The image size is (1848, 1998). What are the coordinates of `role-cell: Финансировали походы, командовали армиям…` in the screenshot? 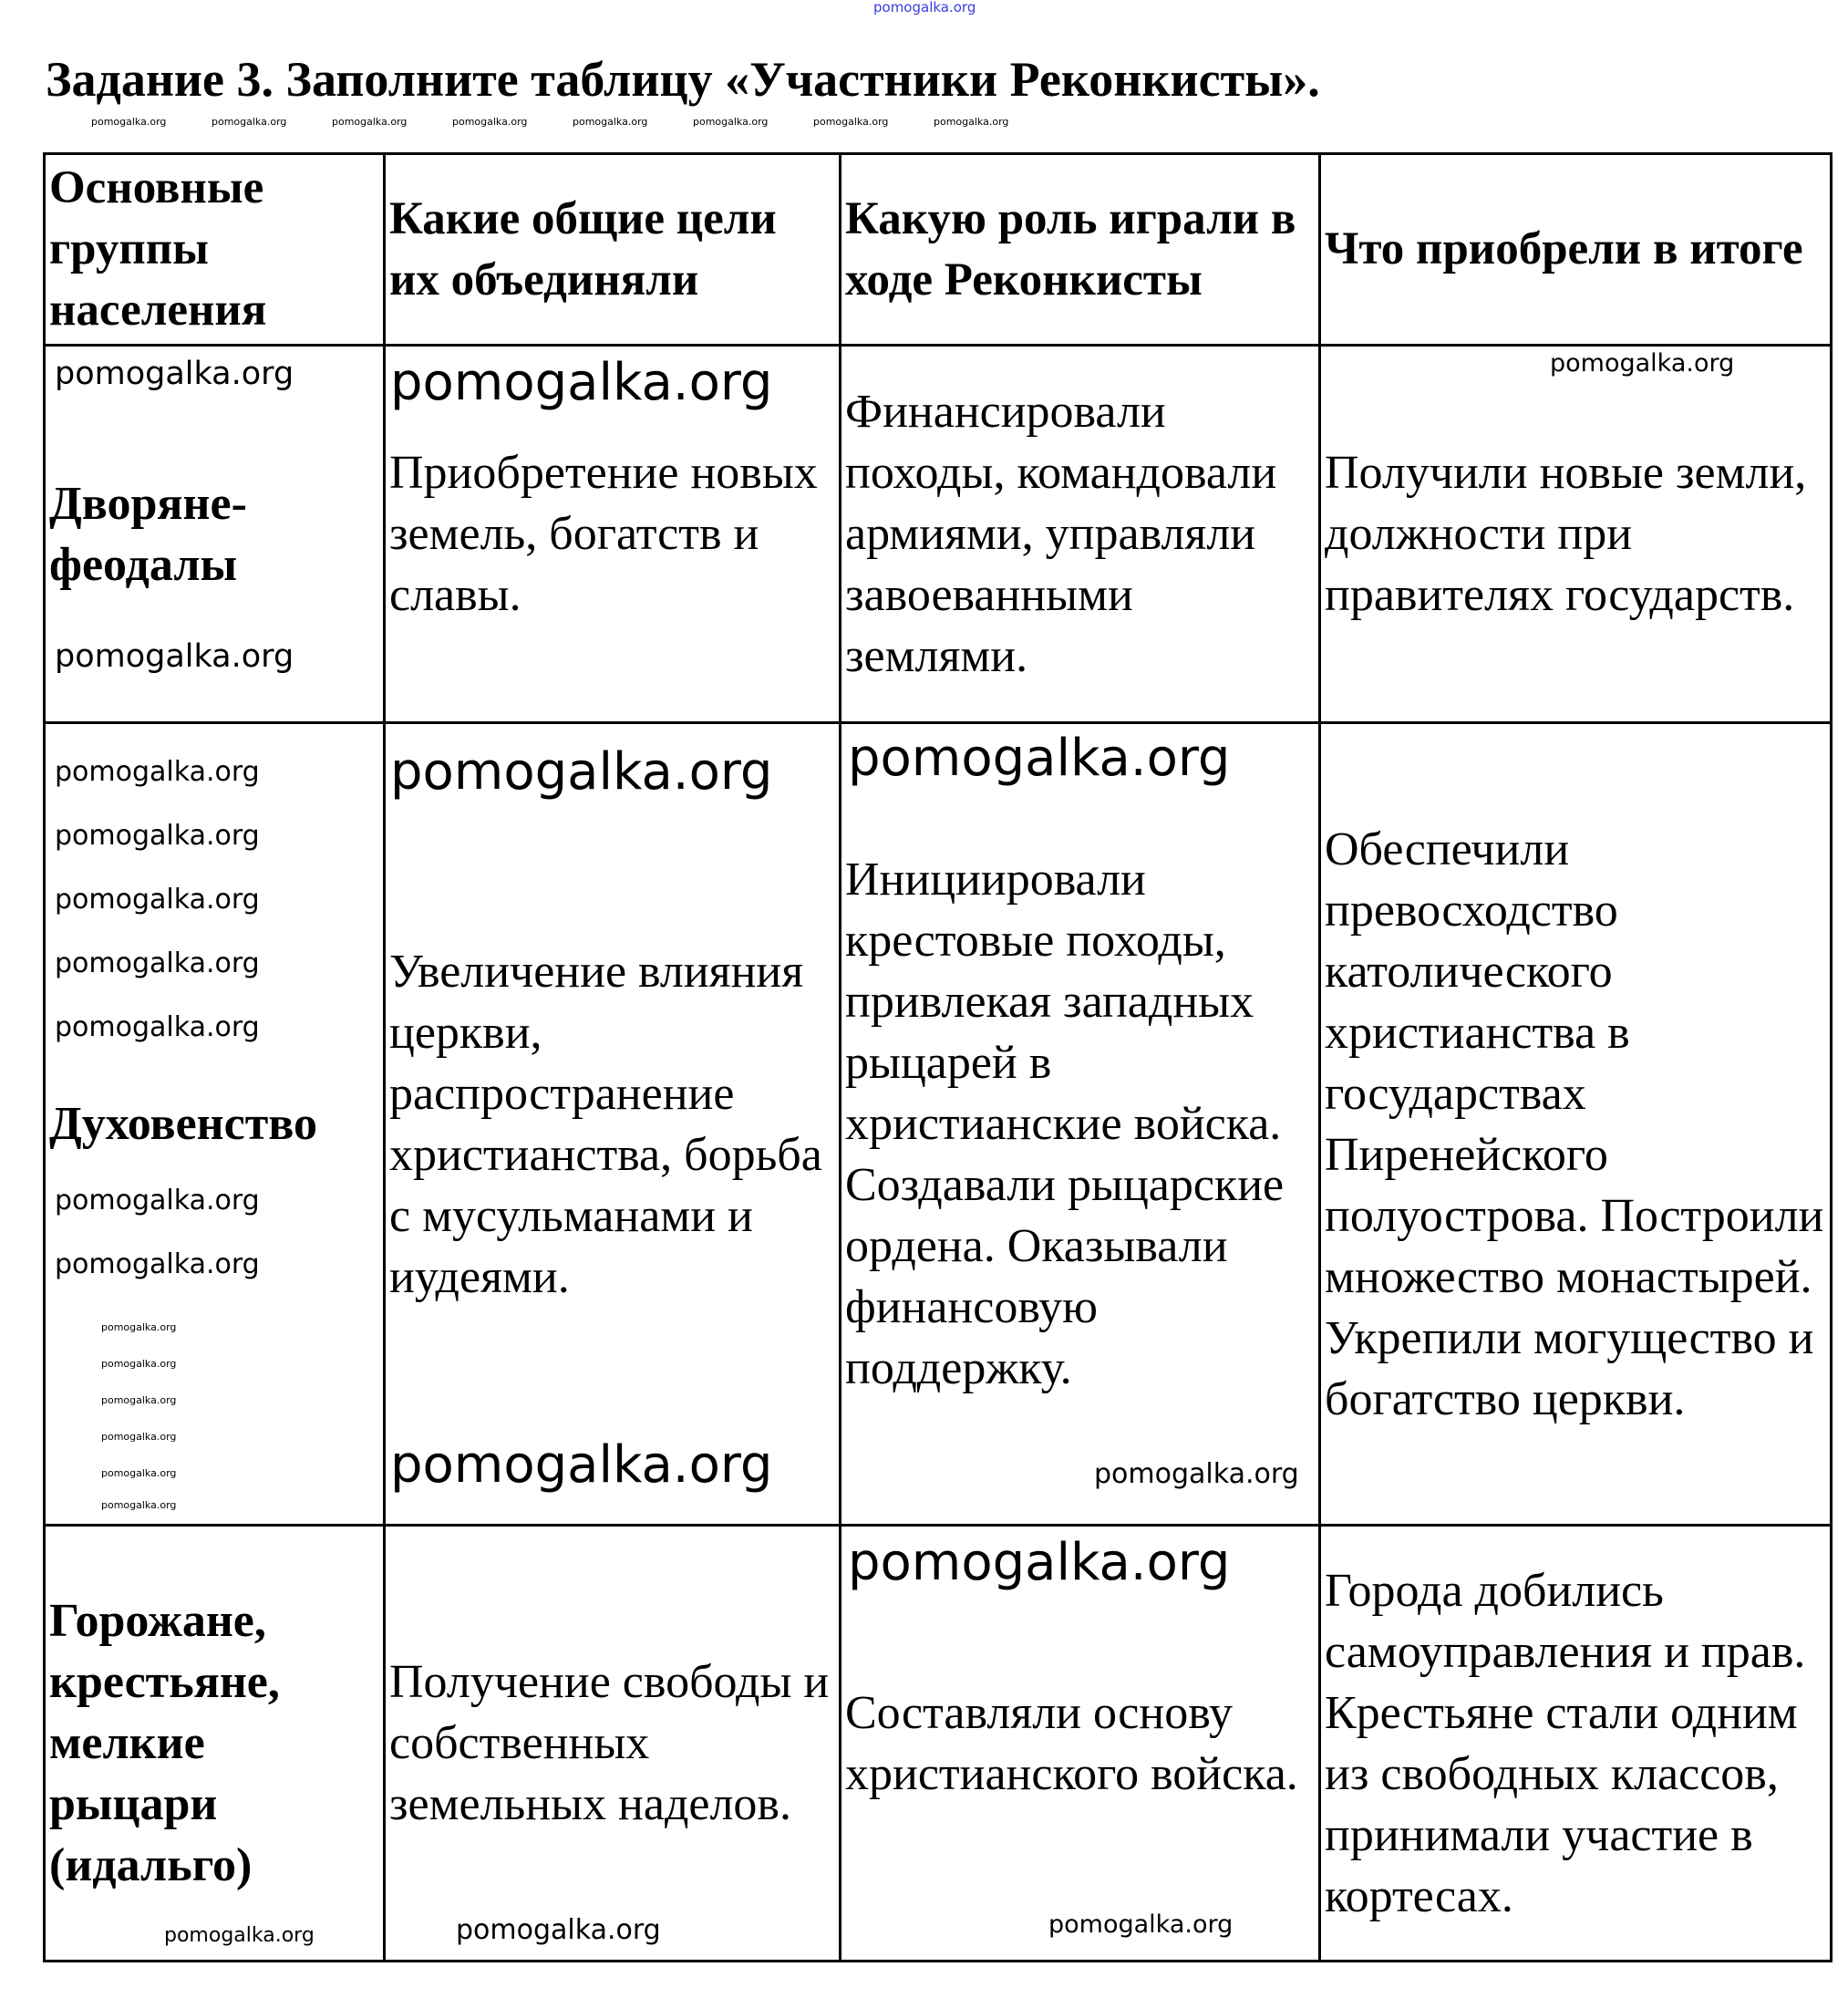 It's located at (1080, 534).